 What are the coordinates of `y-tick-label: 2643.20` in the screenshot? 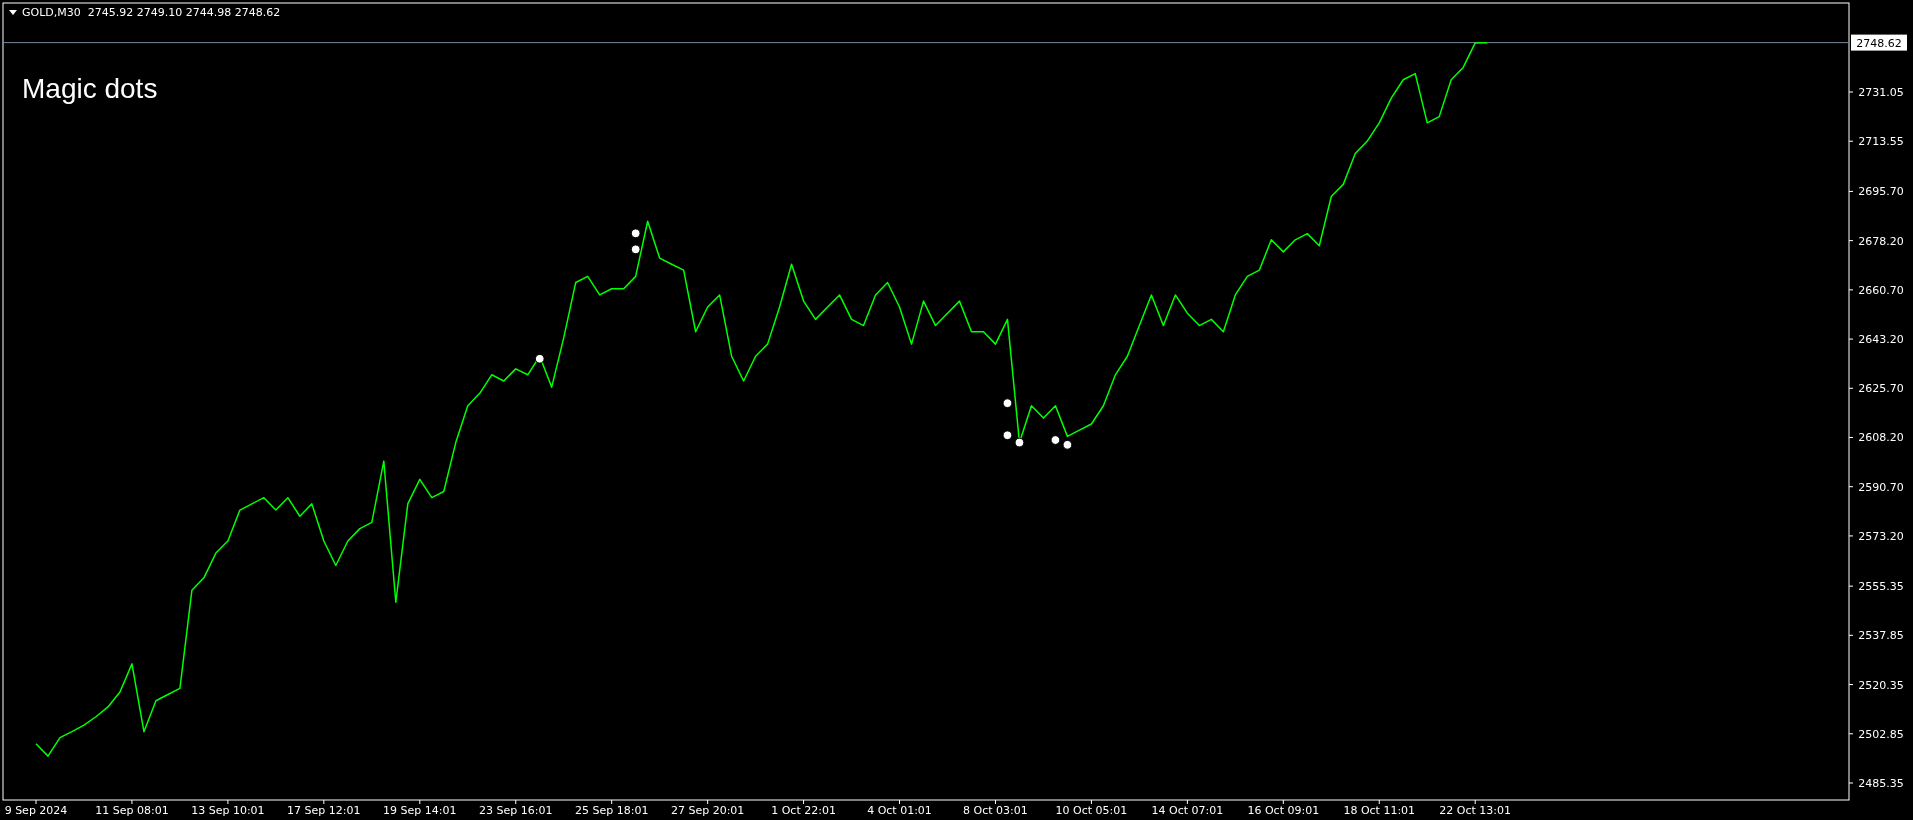 It's located at (1881, 340).